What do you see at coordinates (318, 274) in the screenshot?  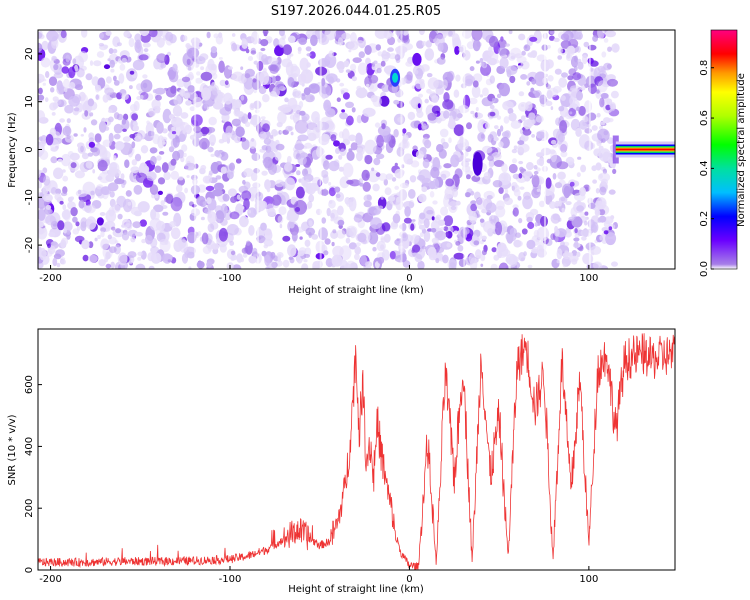 I see `spectrogram-x-ticks: -200 -100 0 100` at bounding box center [318, 274].